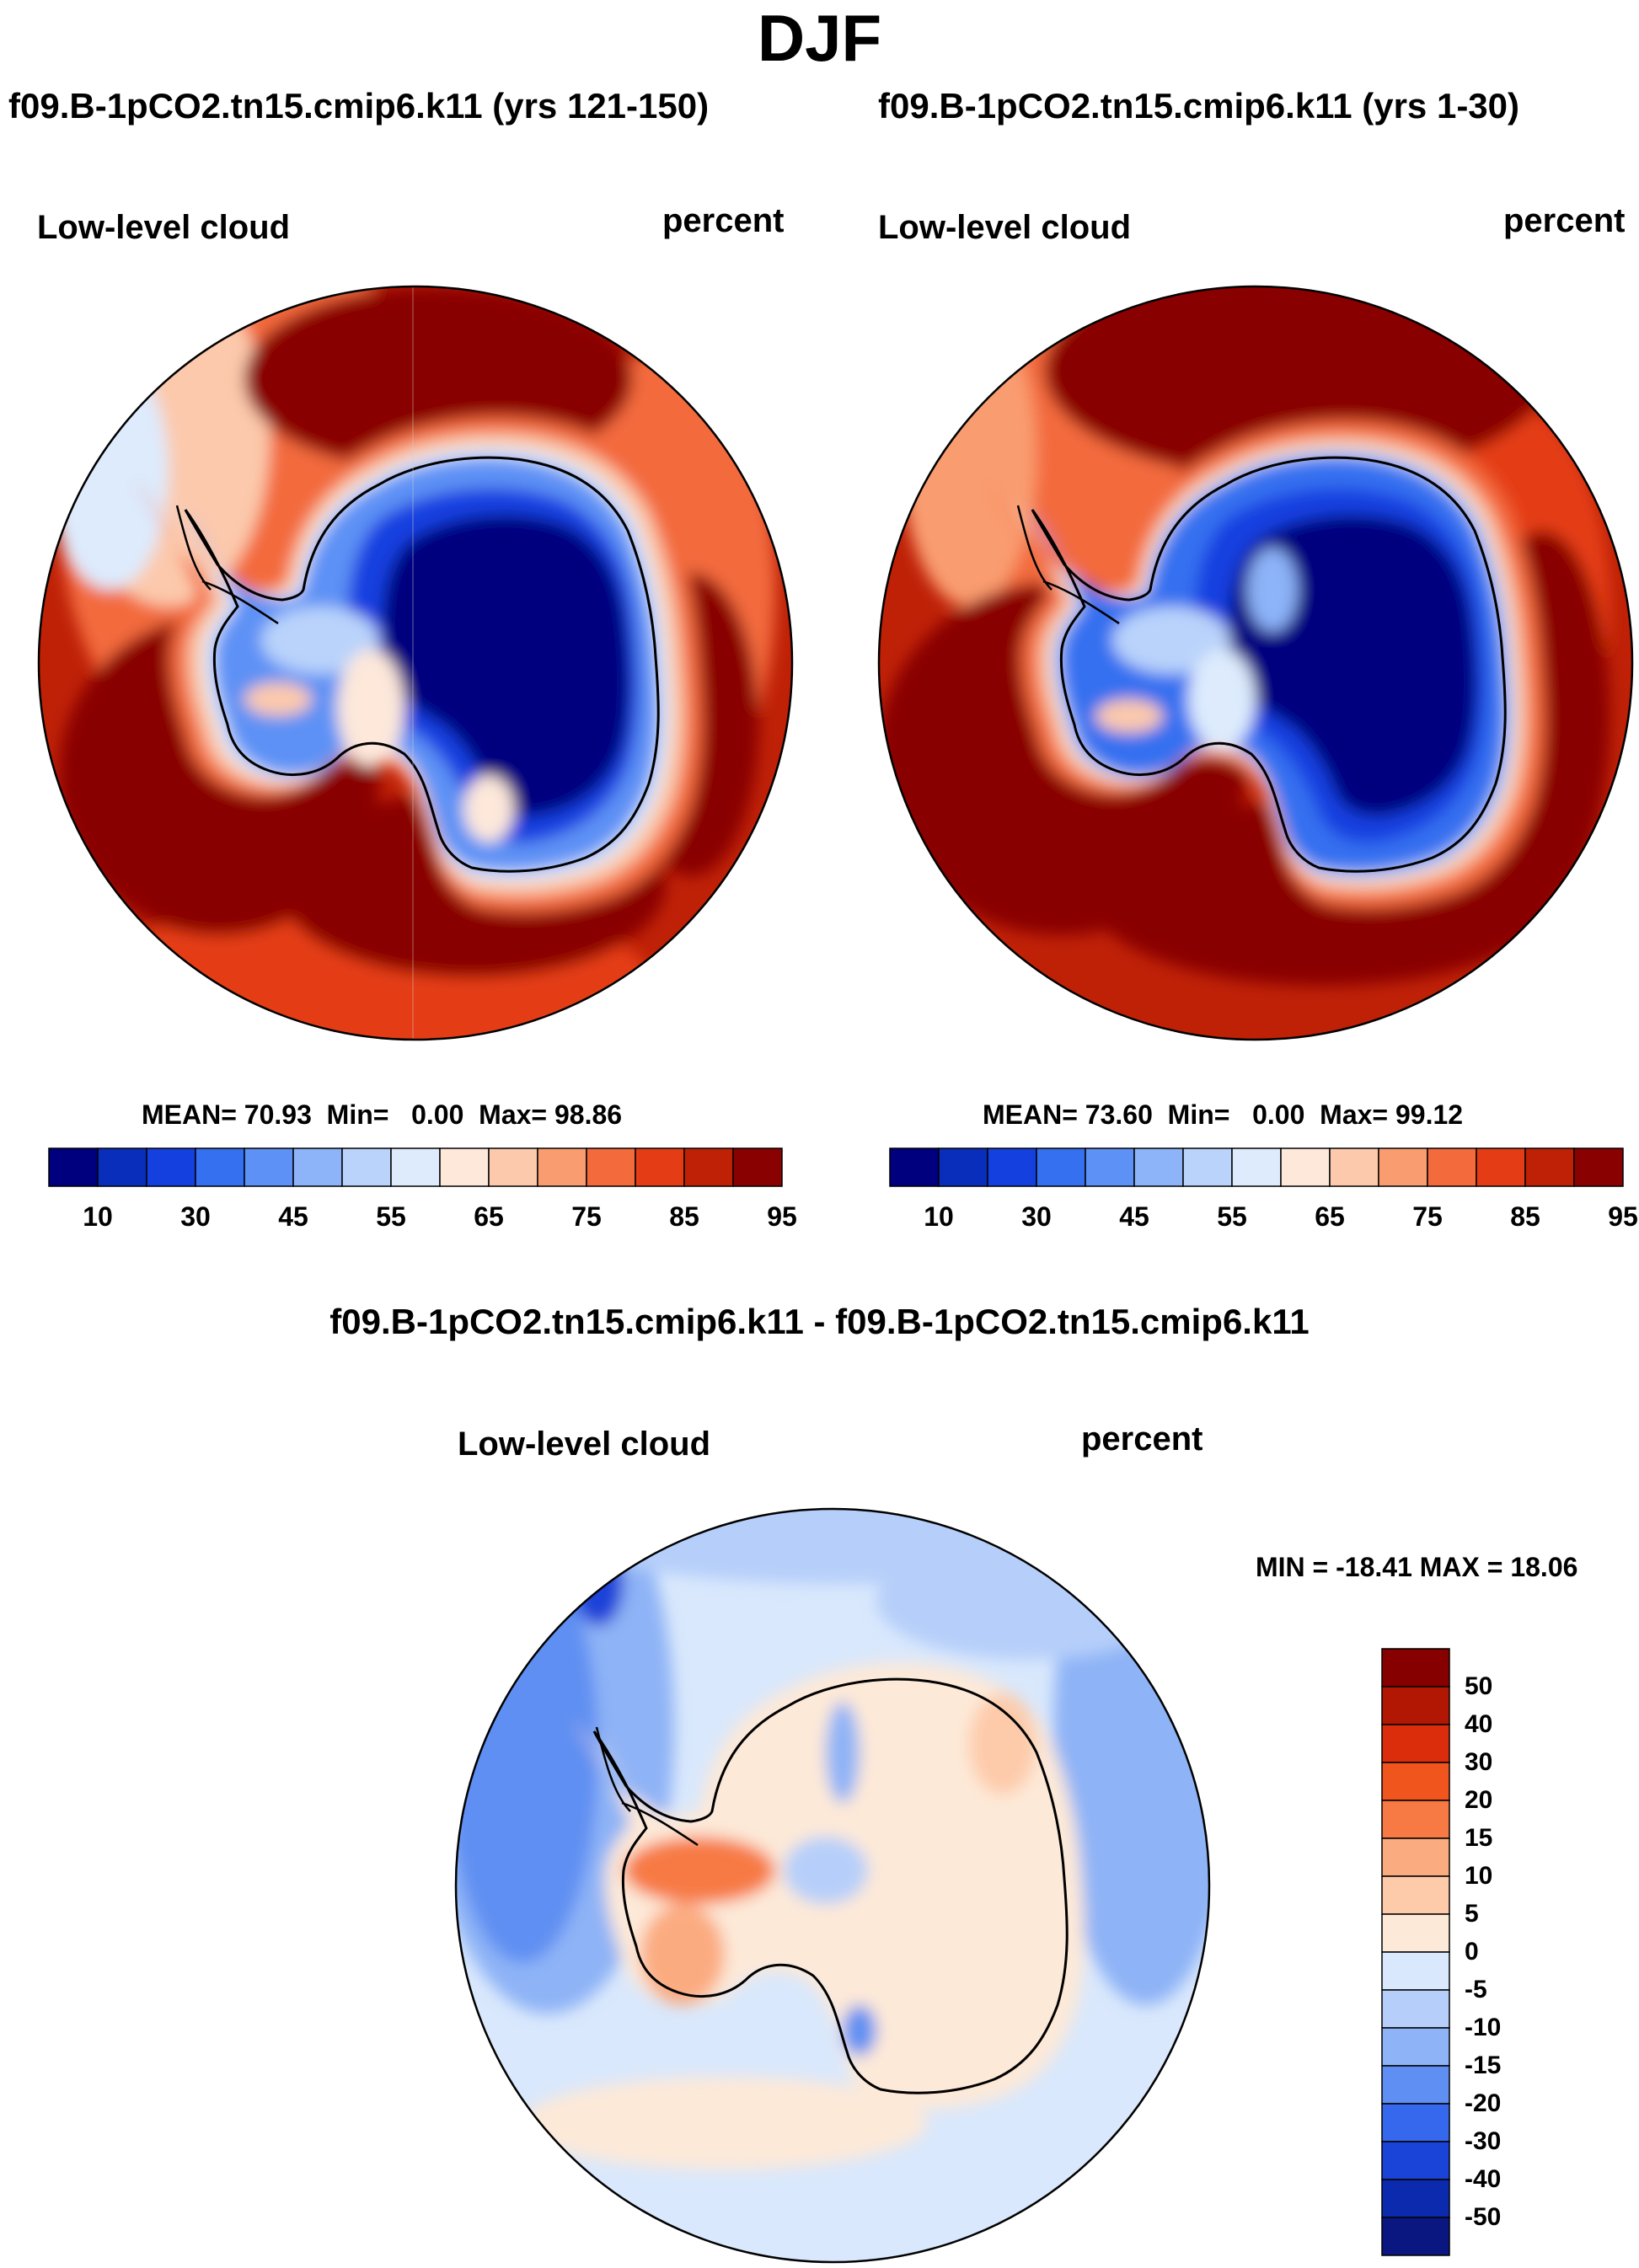  I want to click on colorbar-tick-label: 20, so click(1479, 1800).